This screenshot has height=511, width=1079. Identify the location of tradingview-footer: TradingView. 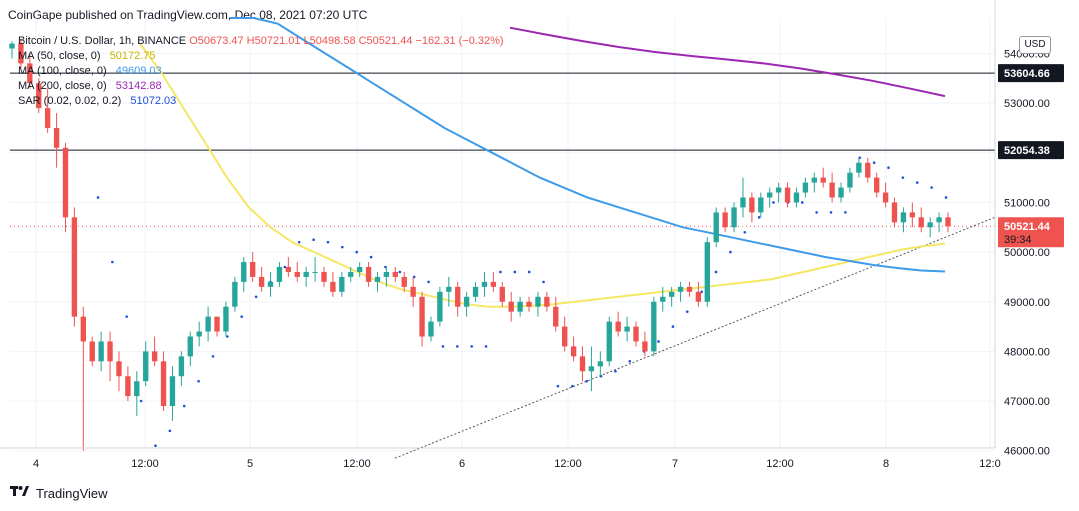
(59, 493).